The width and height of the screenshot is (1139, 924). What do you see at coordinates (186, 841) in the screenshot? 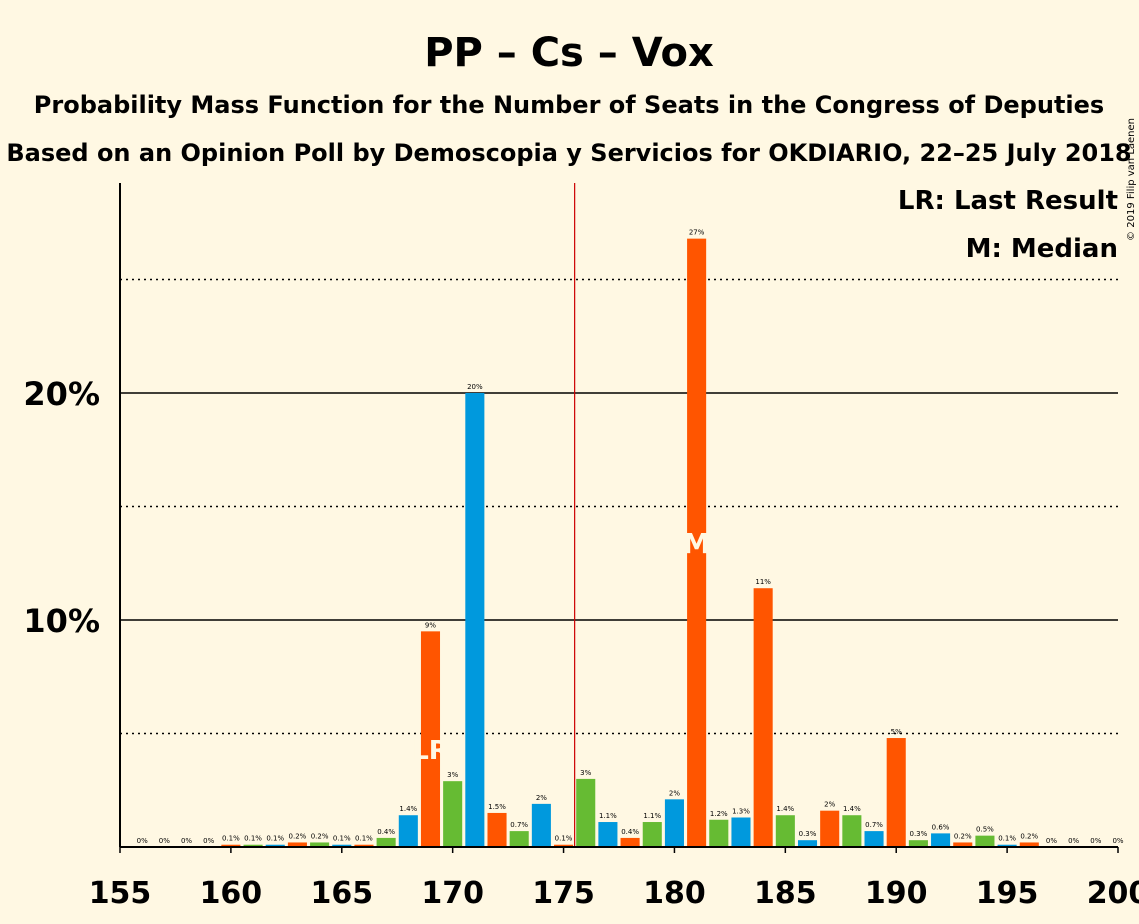
I see `data-label-158: 0%` at bounding box center [186, 841].